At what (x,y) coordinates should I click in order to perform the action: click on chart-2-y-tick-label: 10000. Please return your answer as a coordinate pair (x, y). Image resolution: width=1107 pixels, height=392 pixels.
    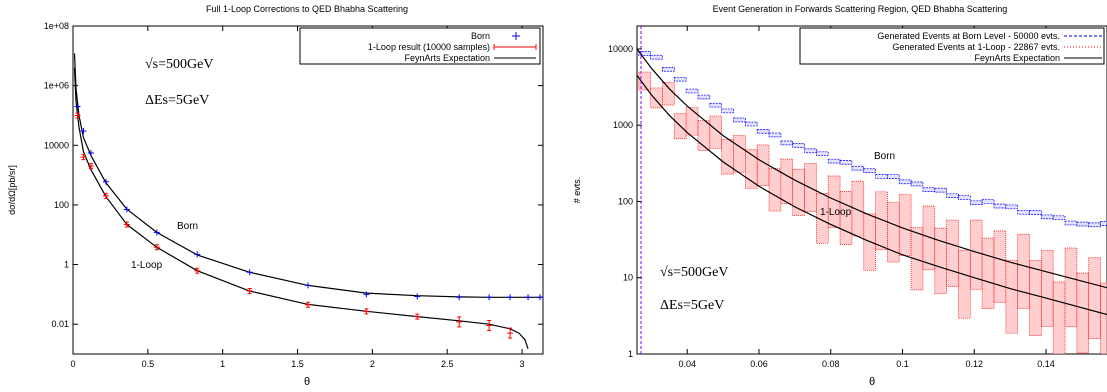
    Looking at the image, I should click on (620, 49).